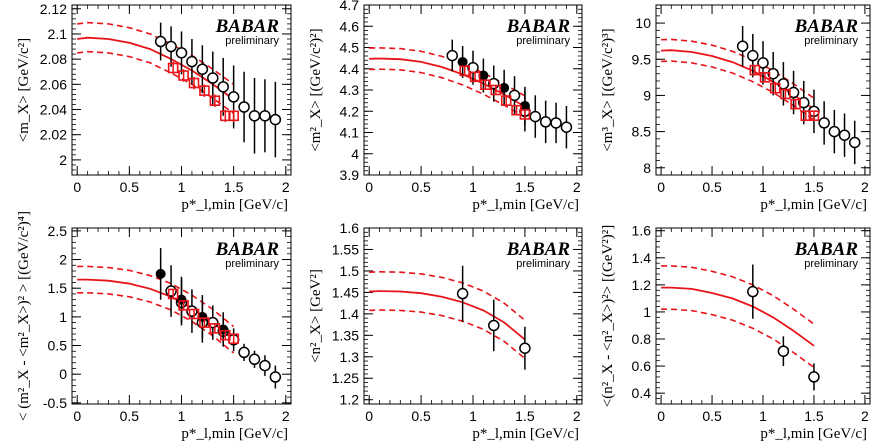 This screenshot has width=872, height=447. What do you see at coordinates (350, 48) in the screenshot?
I see `y-tick-label: 4.5` at bounding box center [350, 48].